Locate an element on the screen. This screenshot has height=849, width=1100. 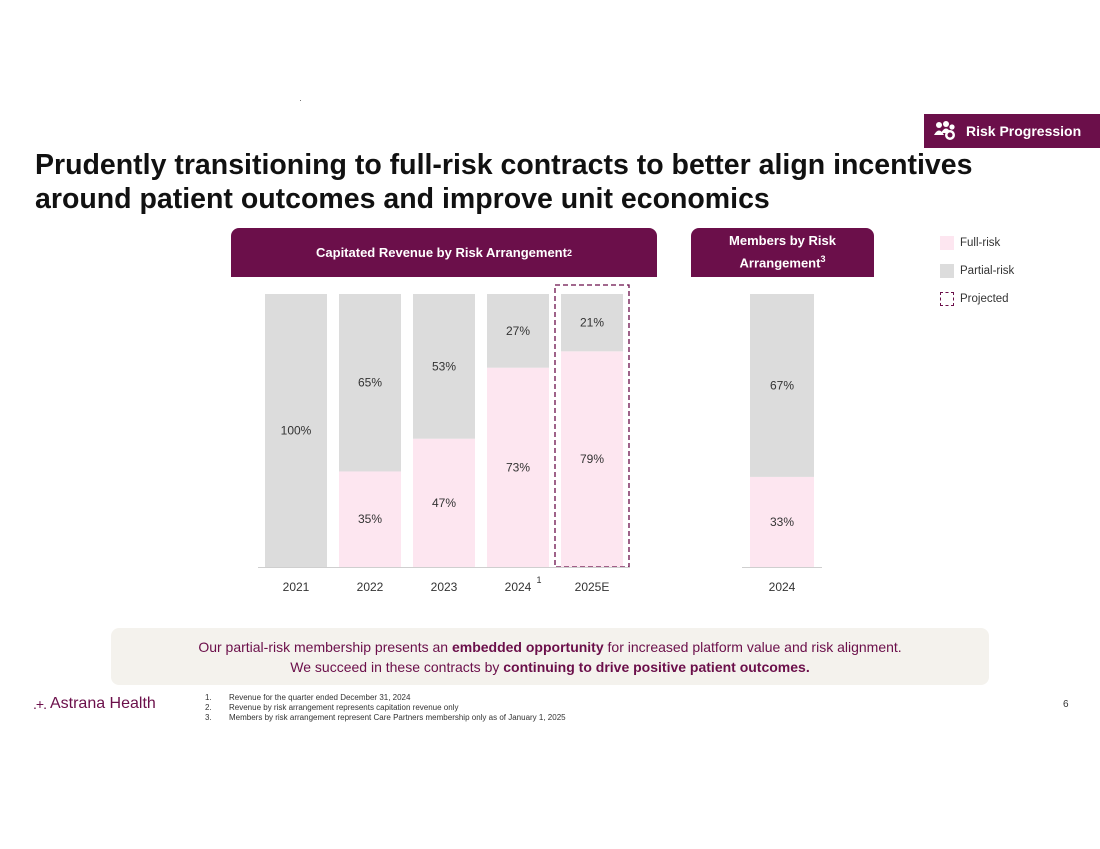
x-tick-footnote-2024: 1 is located at coordinates (538, 580).